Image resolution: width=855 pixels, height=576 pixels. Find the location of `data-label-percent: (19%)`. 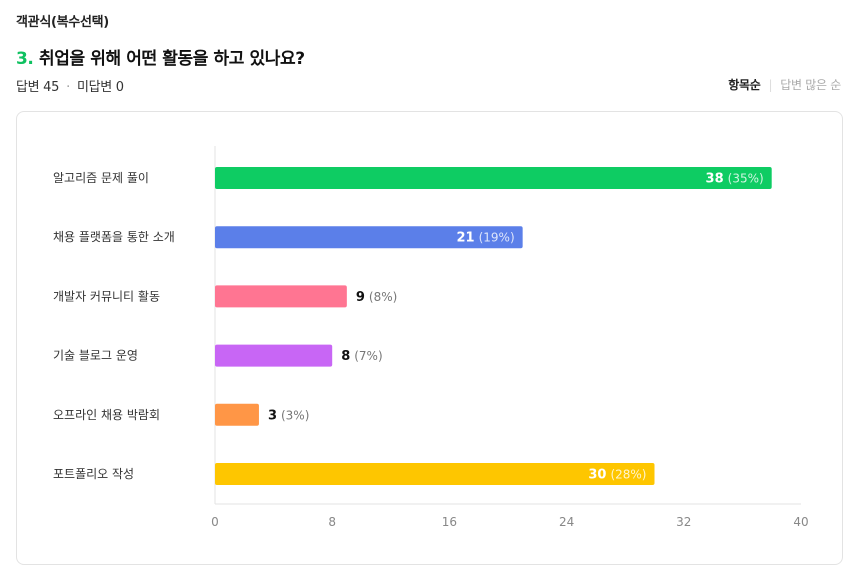

data-label-percent: (19%) is located at coordinates (497, 238).